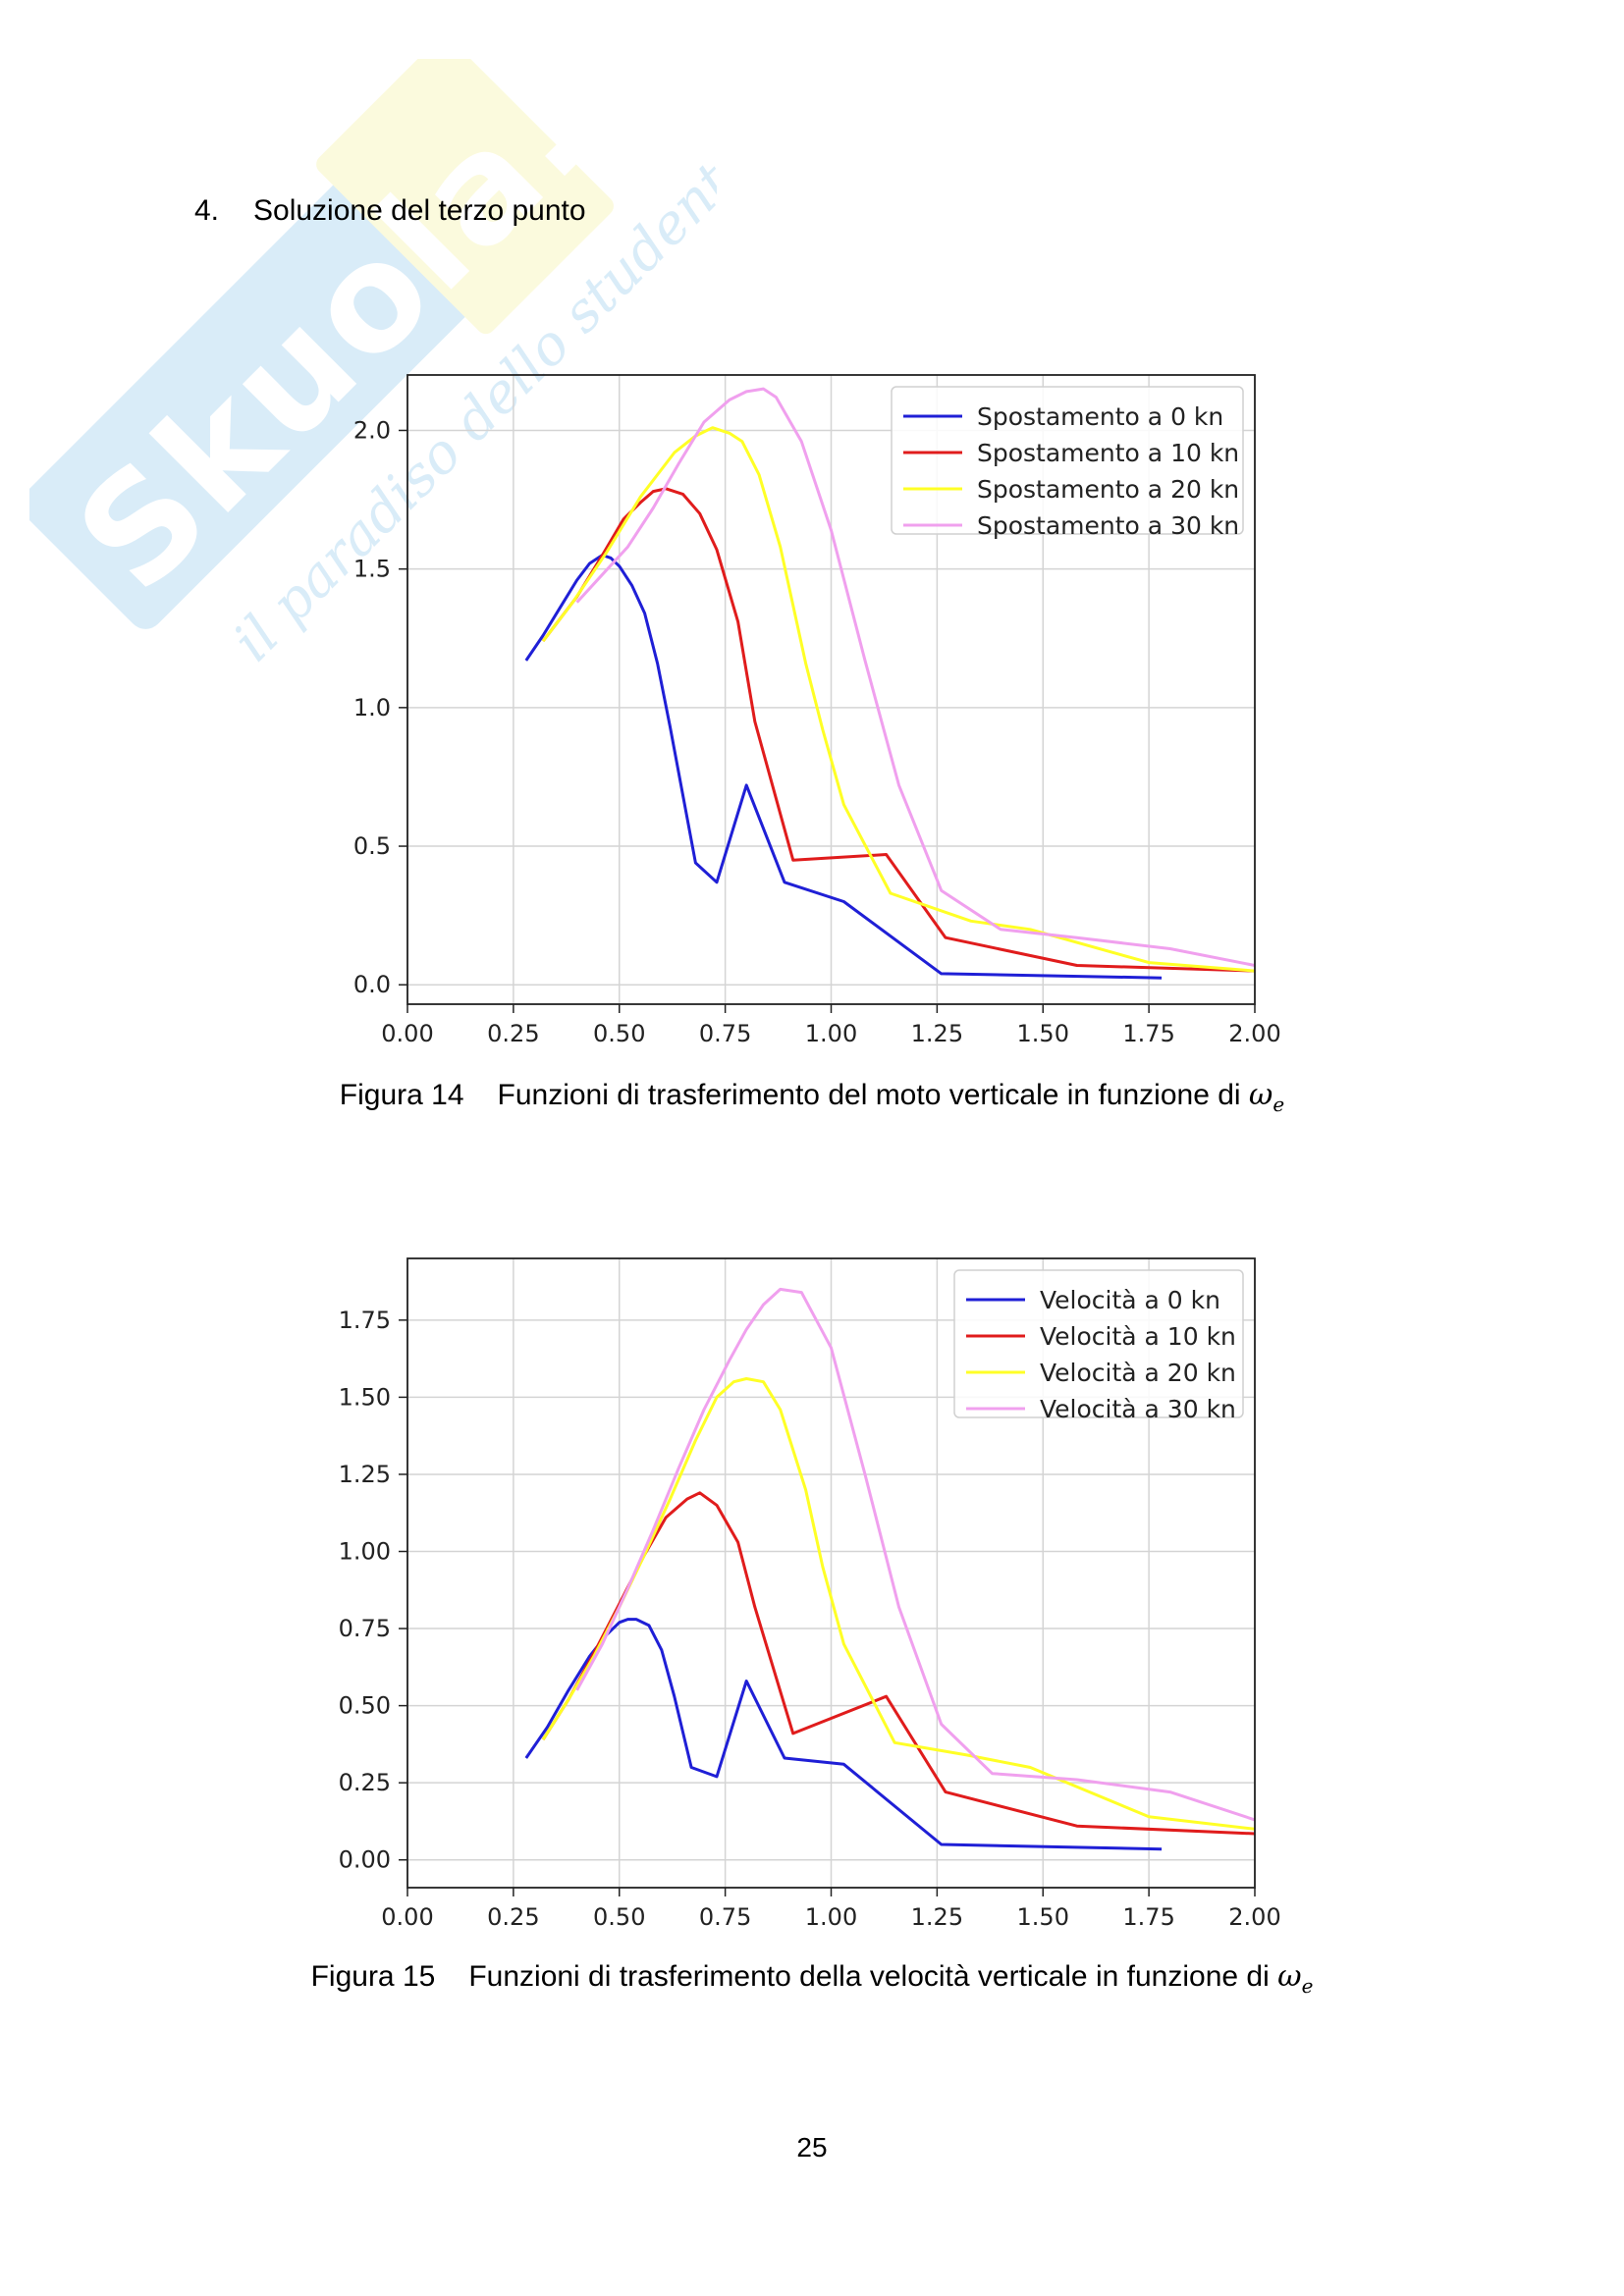 Image resolution: width=1624 pixels, height=2296 pixels. Describe the element at coordinates (365, 1321) in the screenshot. I see `y-tick-label: 1.75` at that location.